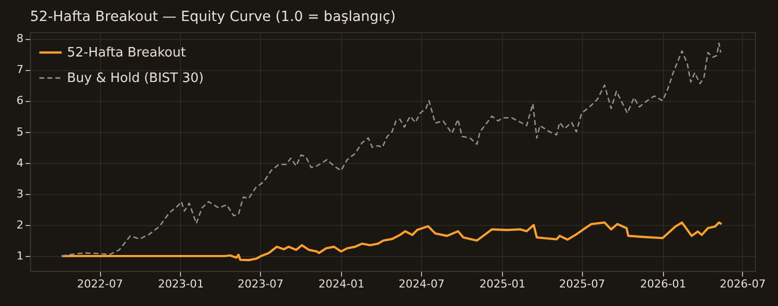 This screenshot has width=778, height=306. Describe the element at coordinates (391, 241) in the screenshot. I see `line-series` at that location.